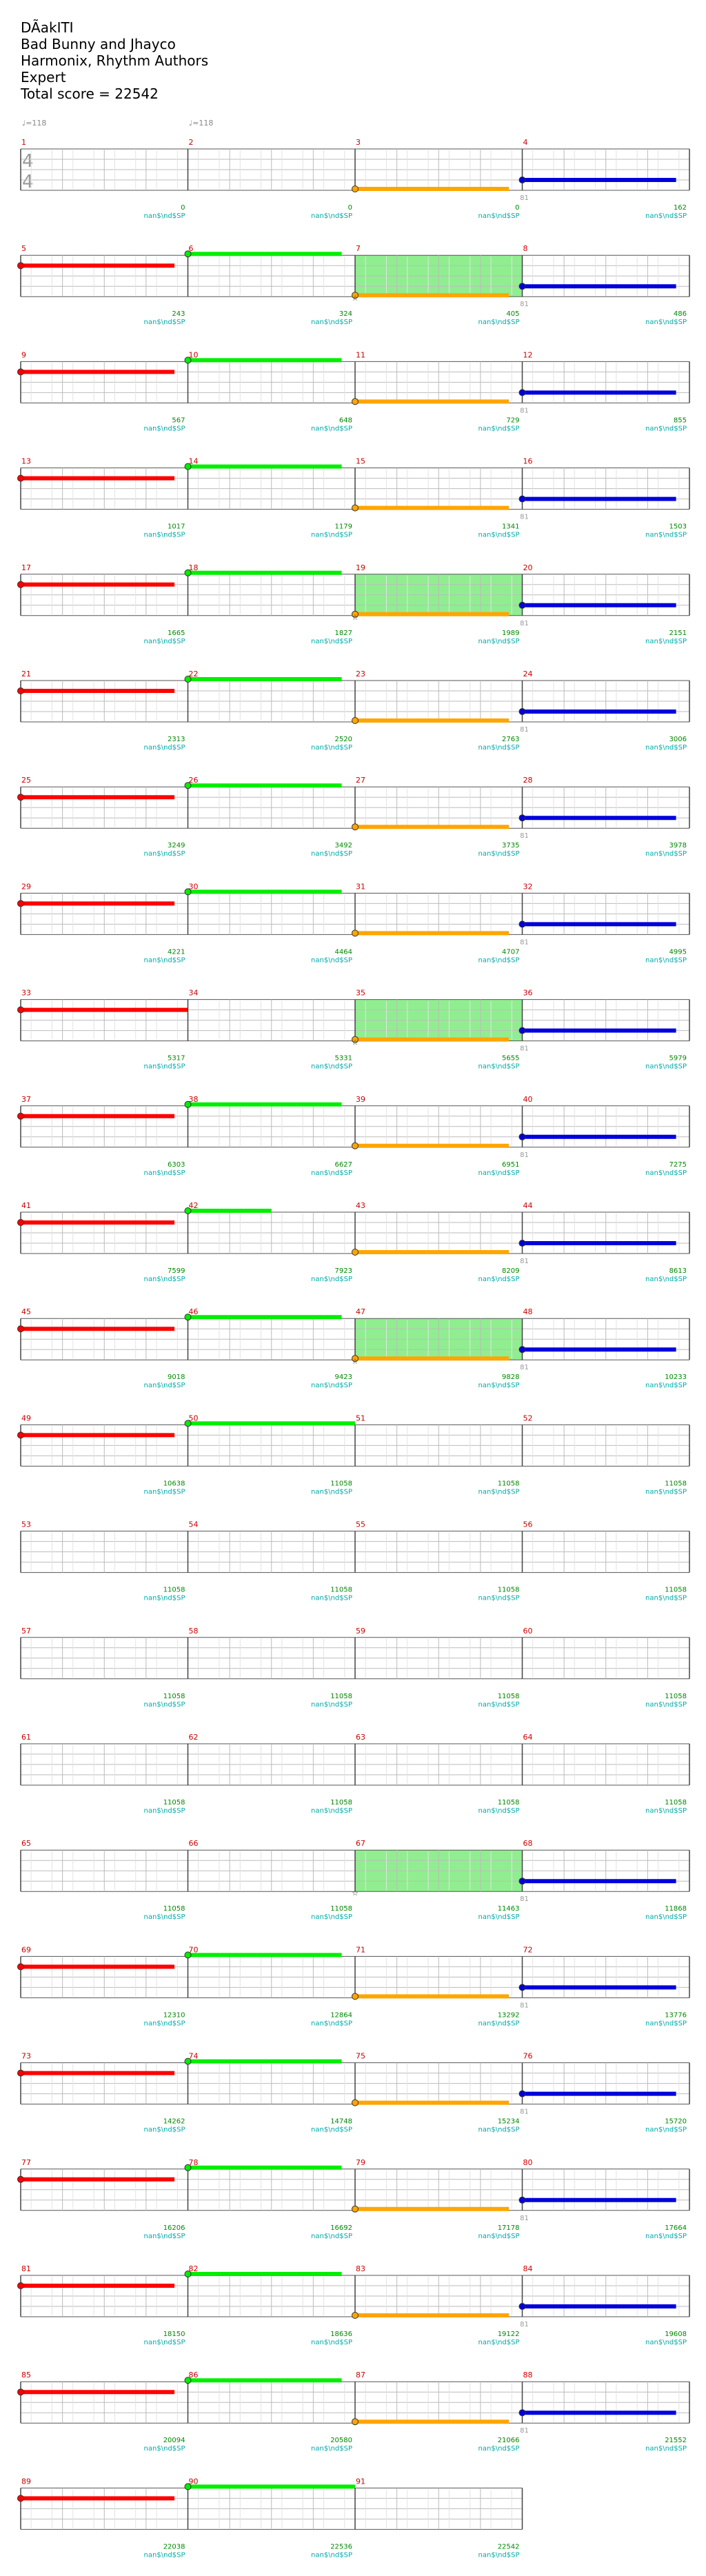  Describe the element at coordinates (194, 2162) in the screenshot. I see `measure-number: 78` at that location.